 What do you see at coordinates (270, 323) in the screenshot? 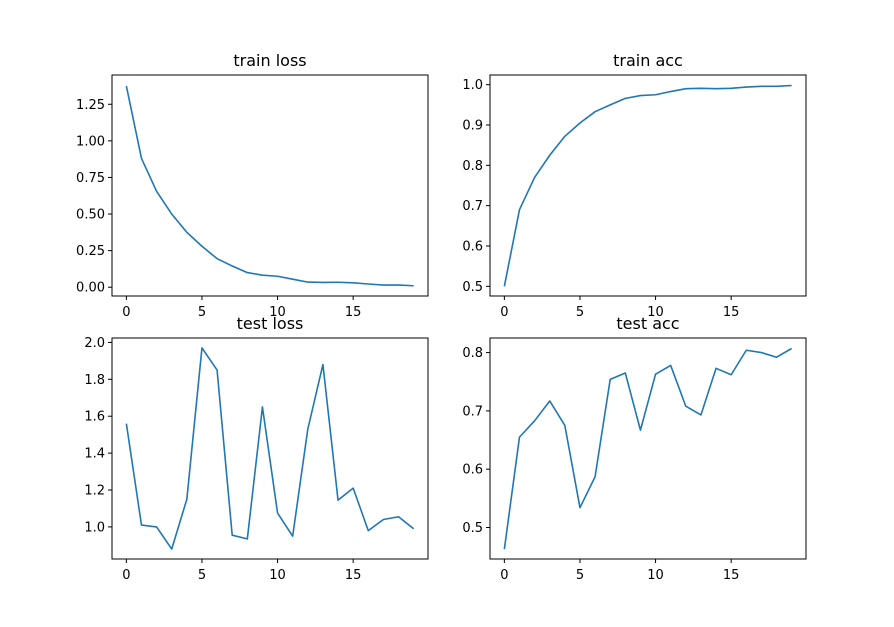
I see `subplot-title-test-loss: test loss` at bounding box center [270, 323].